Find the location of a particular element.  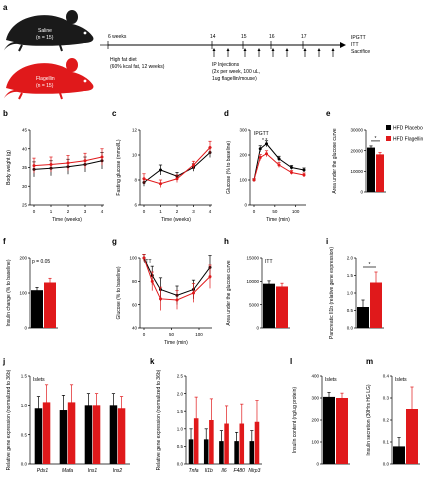

chart-m-ytick-label-3: 0.3 is located at coordinates (386, 398).